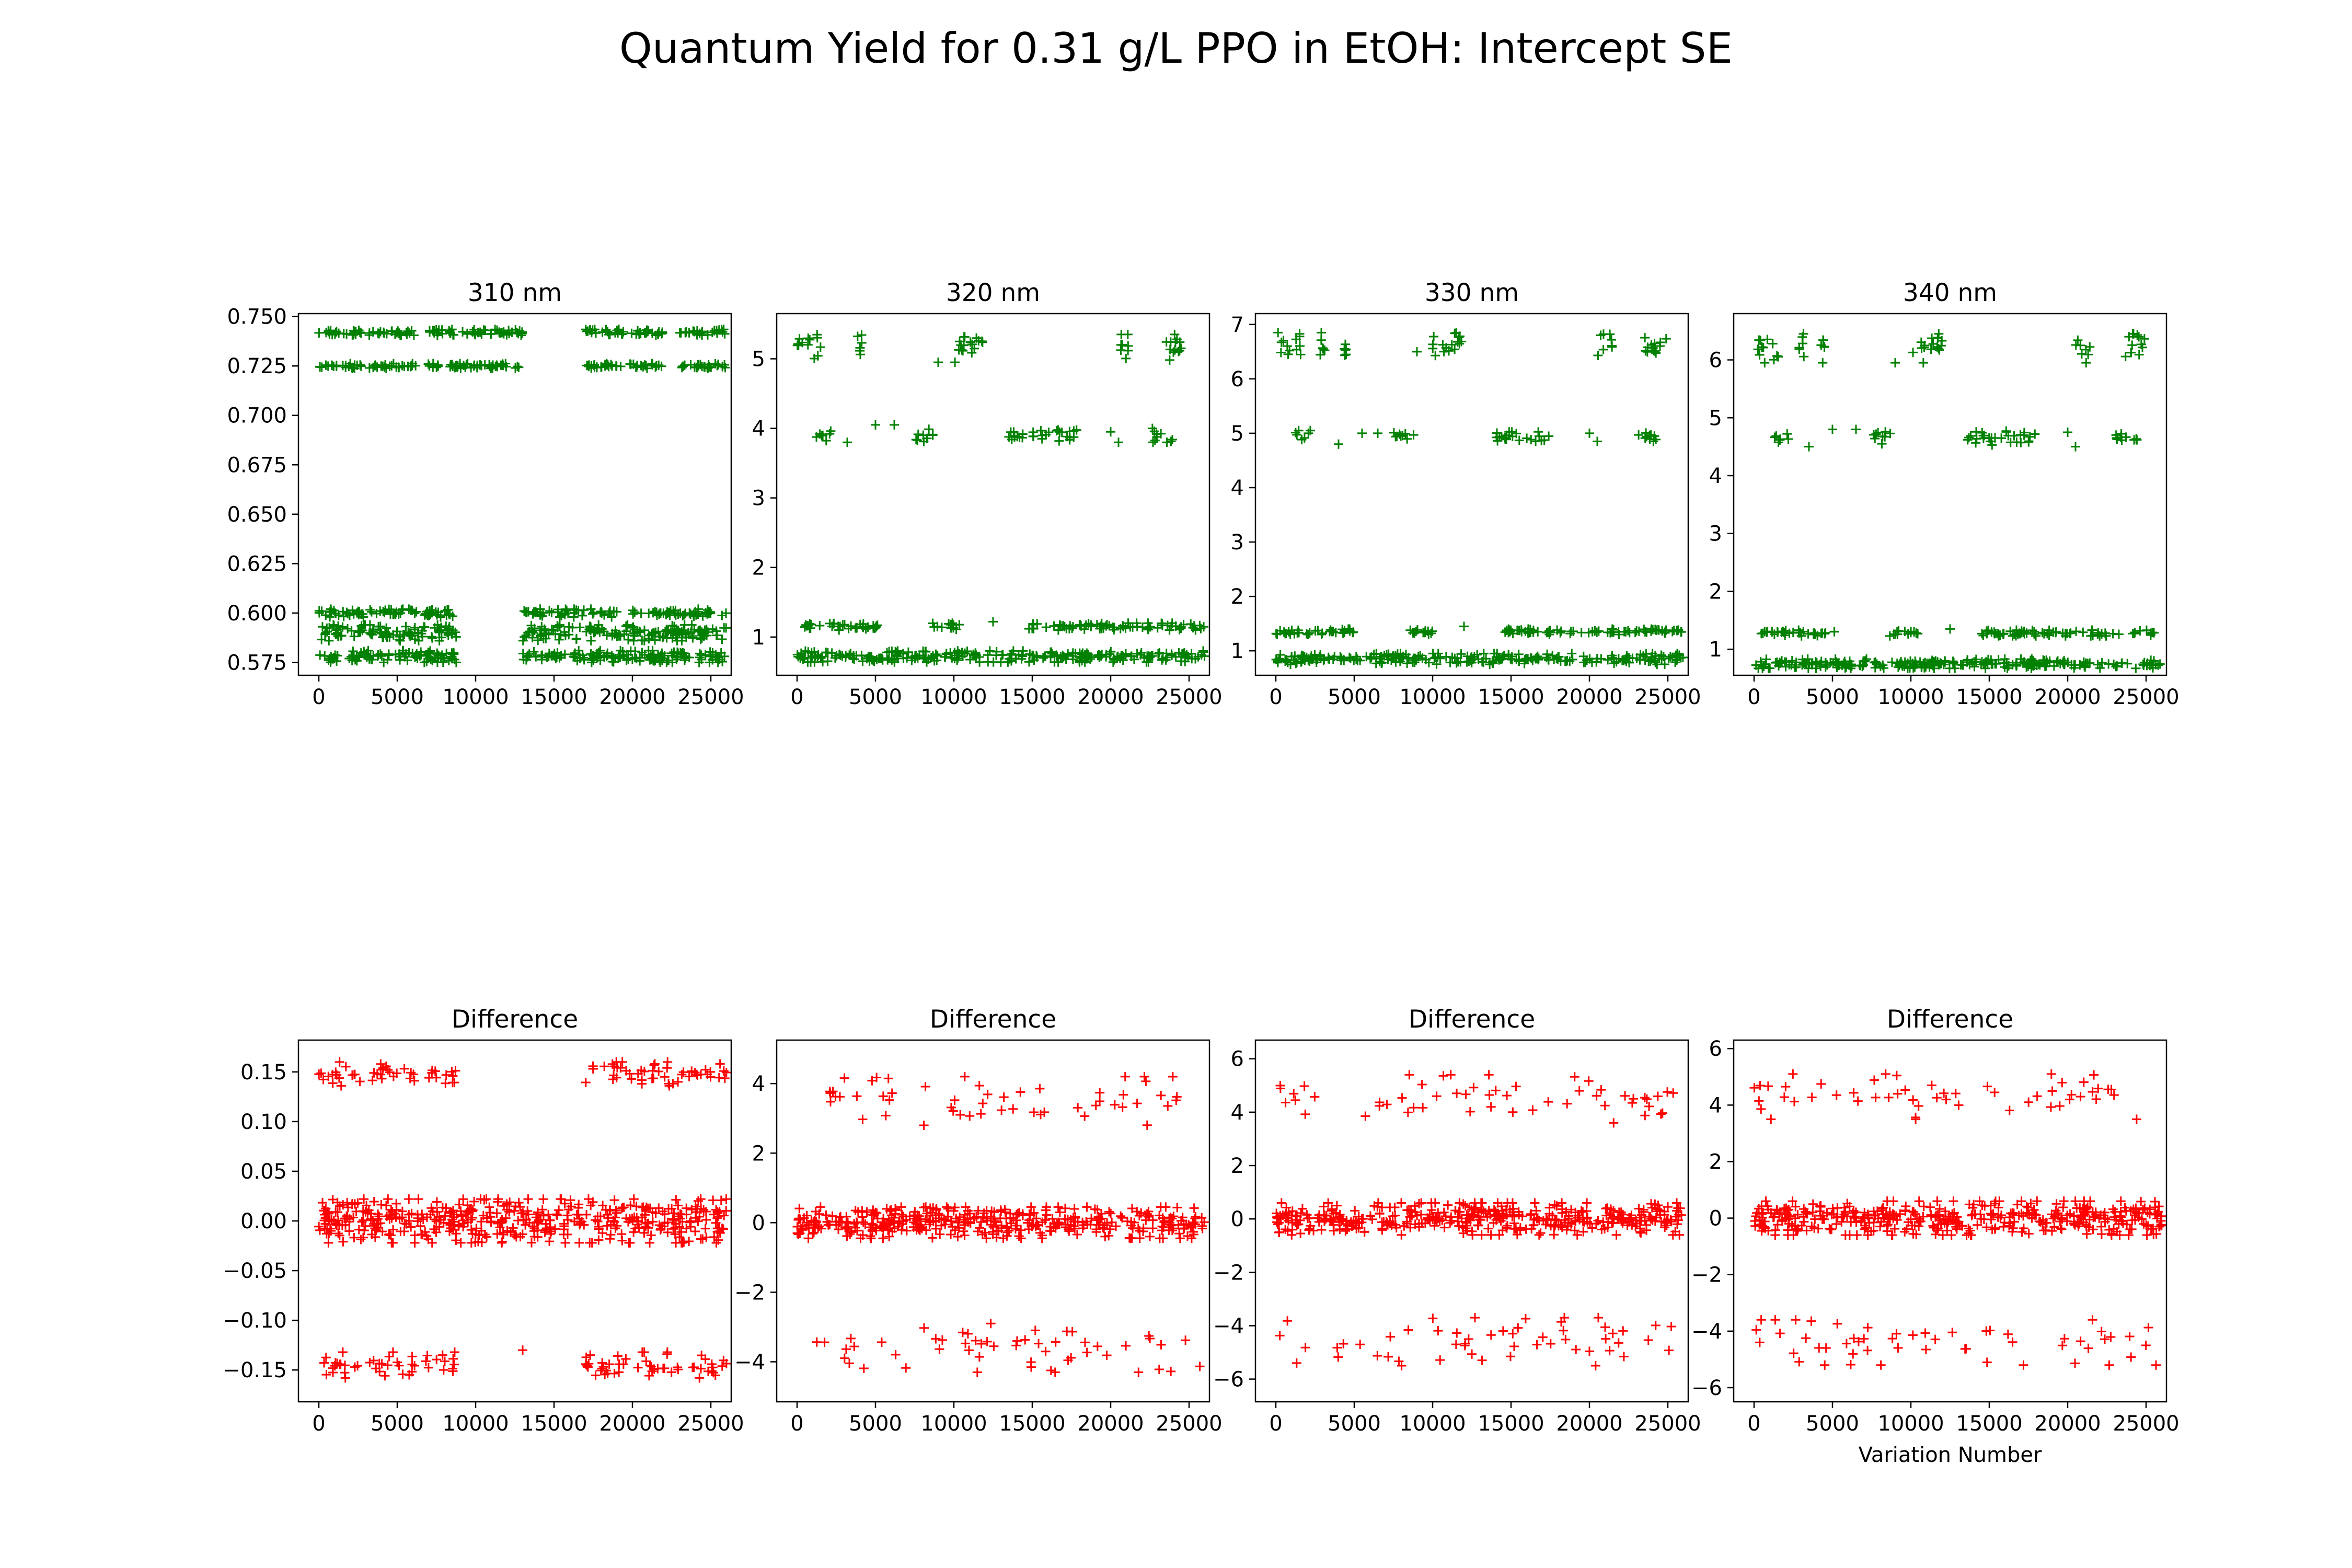  I want to click on x-tick-label: 10000, so click(1432, 697).